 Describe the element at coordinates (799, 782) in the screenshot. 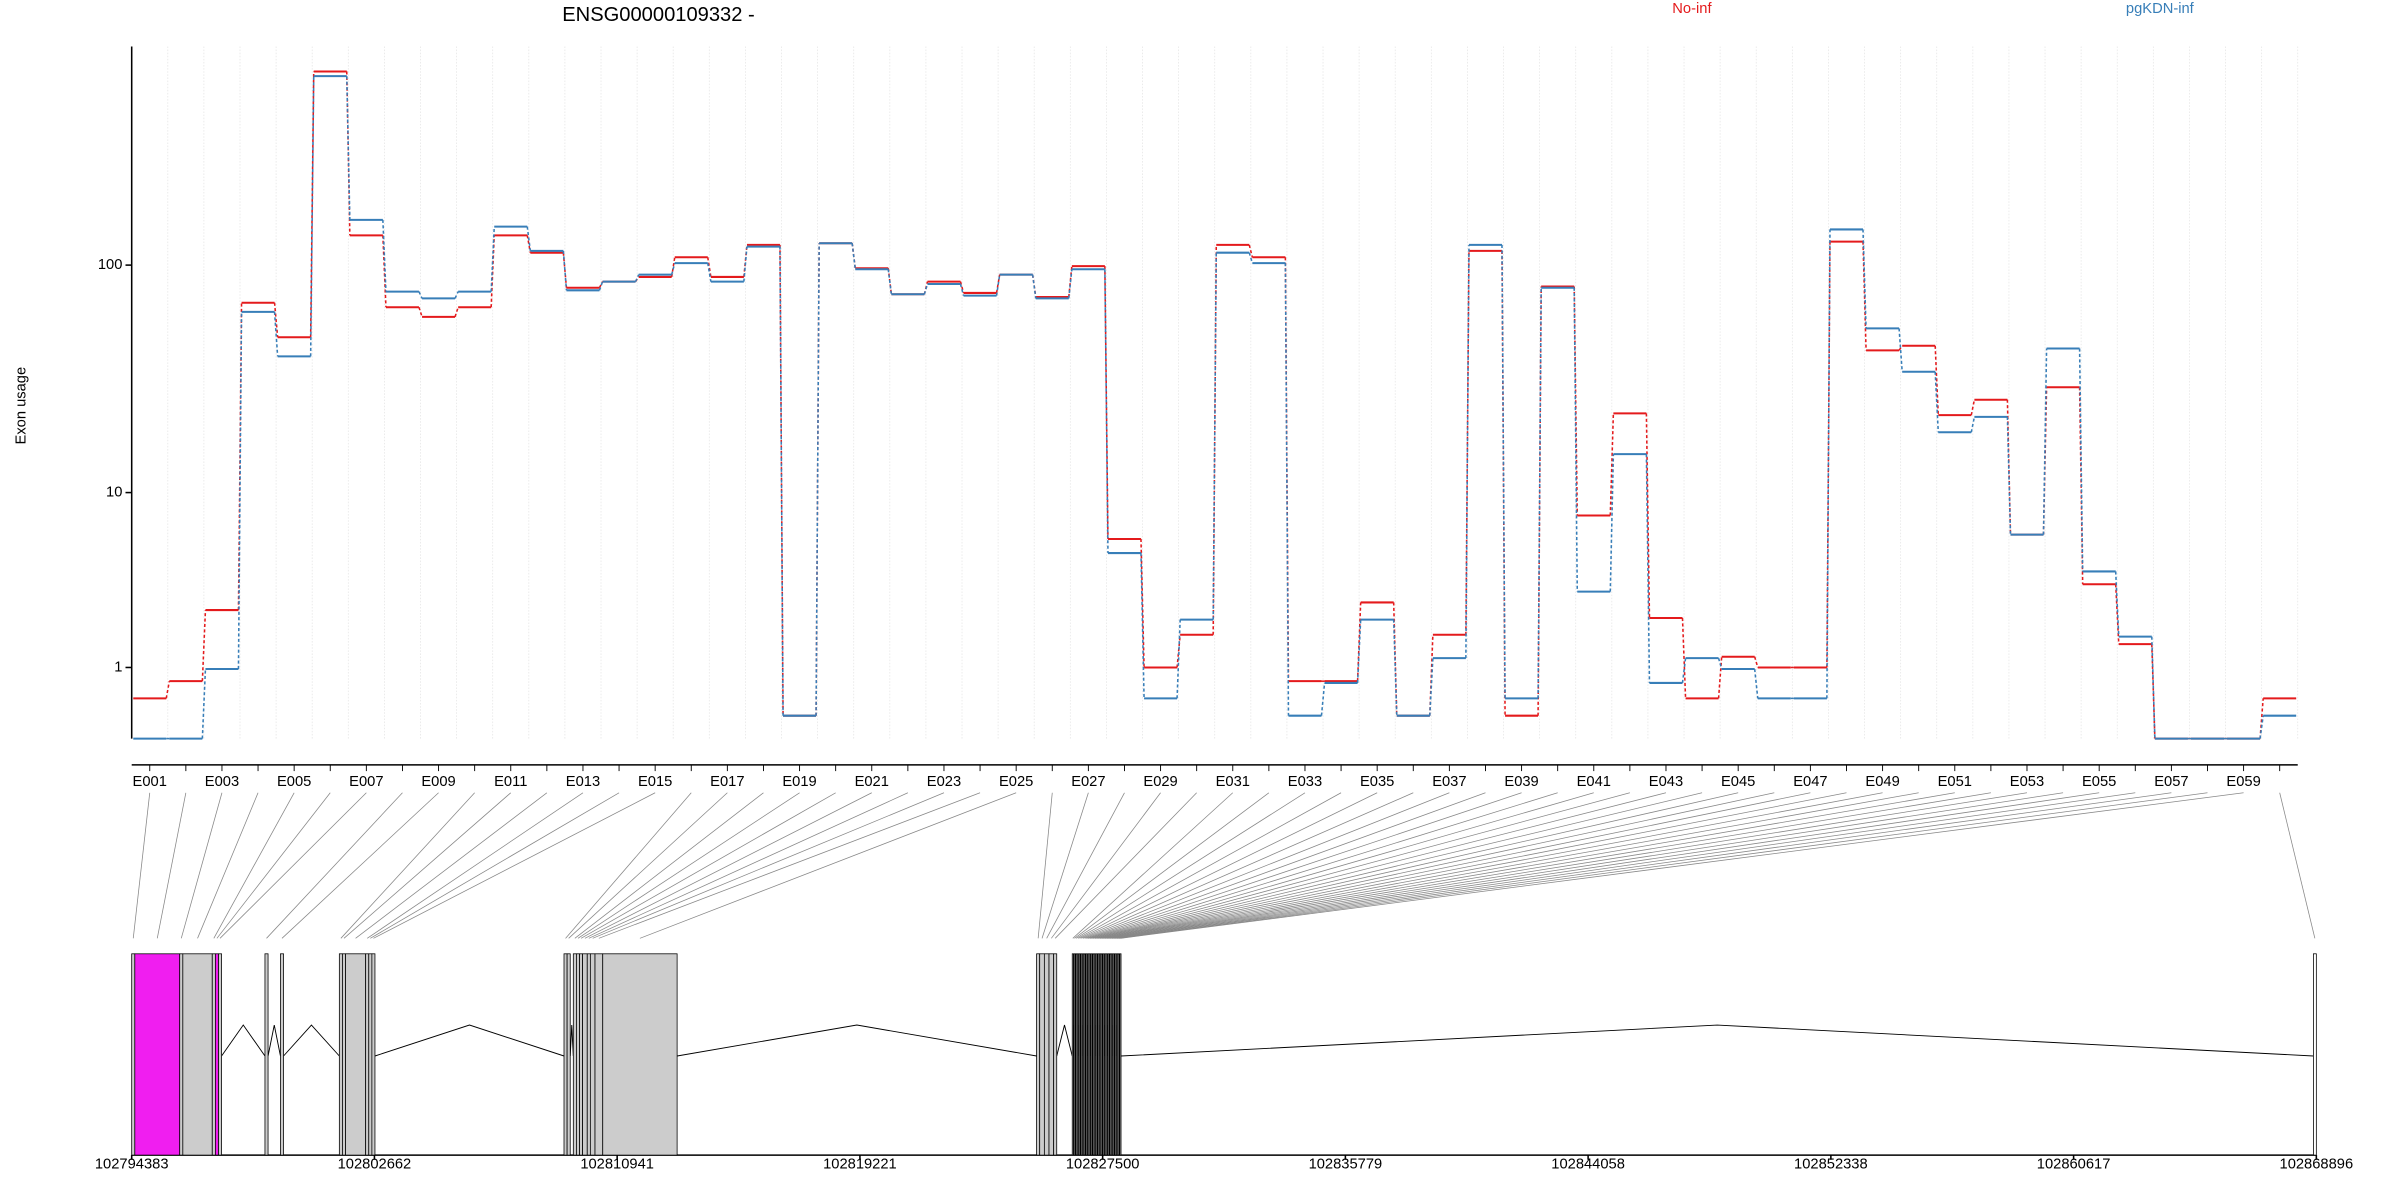

I see `x-tick-label: E019` at that location.